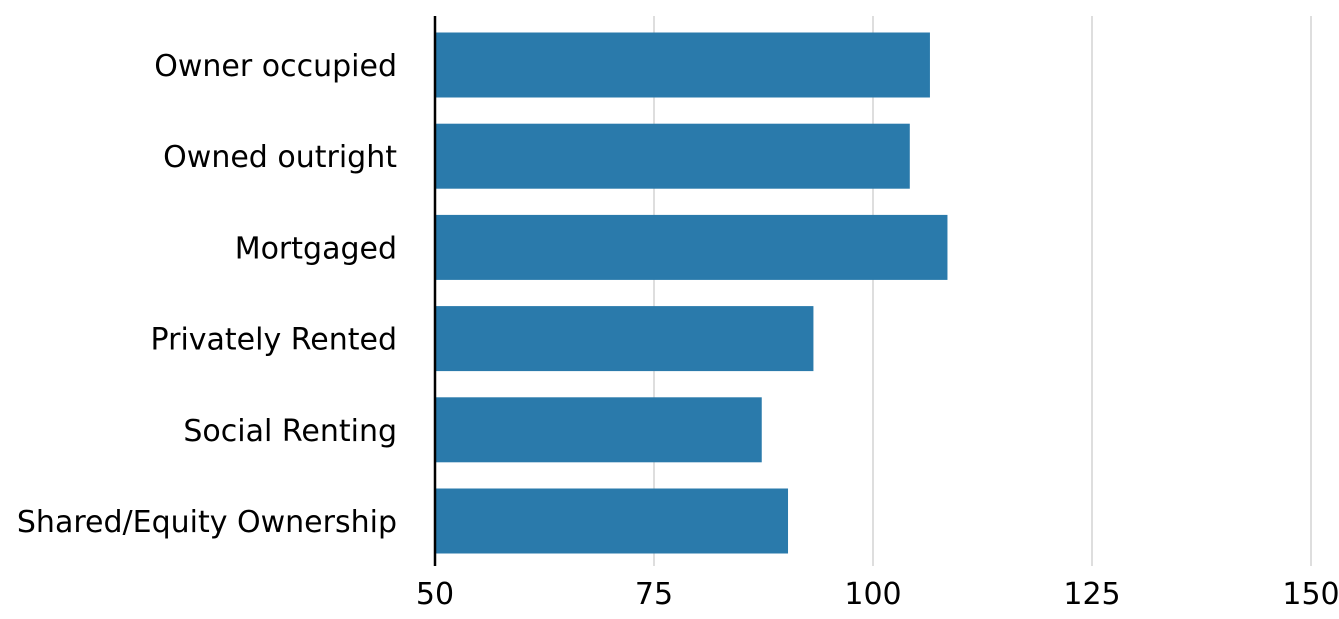 Image resolution: width=1339 pixels, height=619 pixels. What do you see at coordinates (654, 594) in the screenshot?
I see `x-tick-label: 75` at bounding box center [654, 594].